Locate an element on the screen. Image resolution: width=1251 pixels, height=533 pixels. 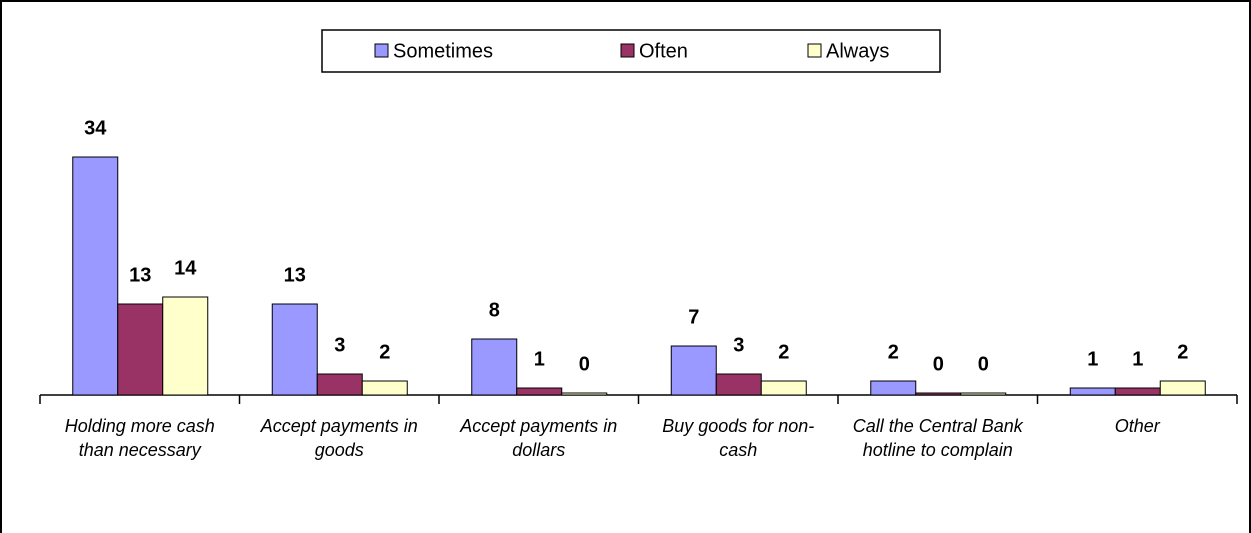
legend-label: Always is located at coordinates (857, 51).